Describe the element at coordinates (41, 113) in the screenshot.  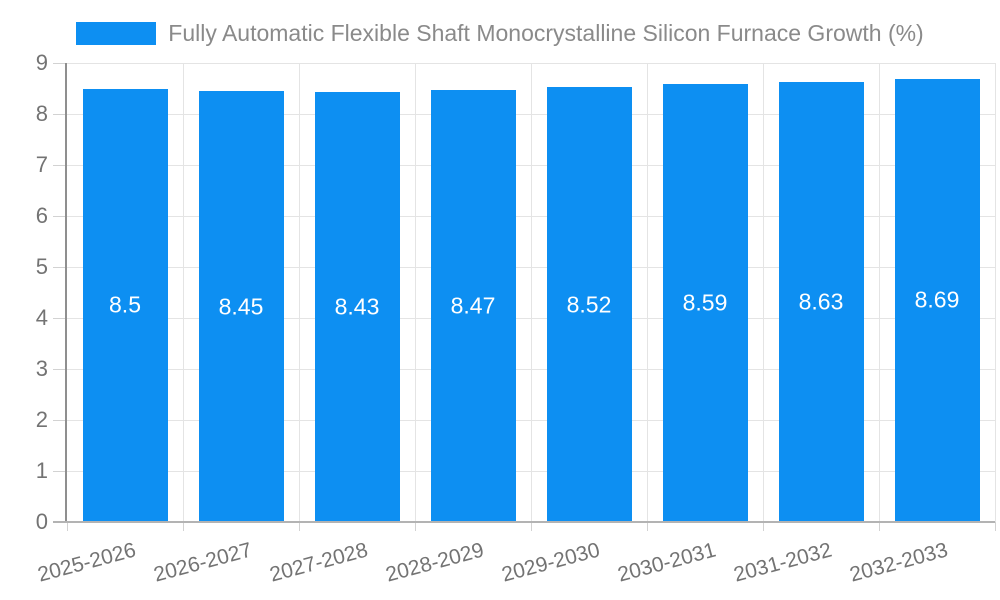
I see `y-axis-label: 8` at that location.